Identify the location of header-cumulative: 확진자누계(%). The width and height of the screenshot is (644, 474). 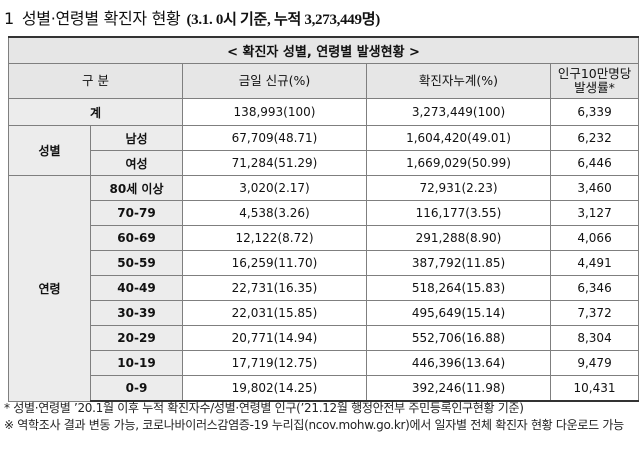
(458, 81).